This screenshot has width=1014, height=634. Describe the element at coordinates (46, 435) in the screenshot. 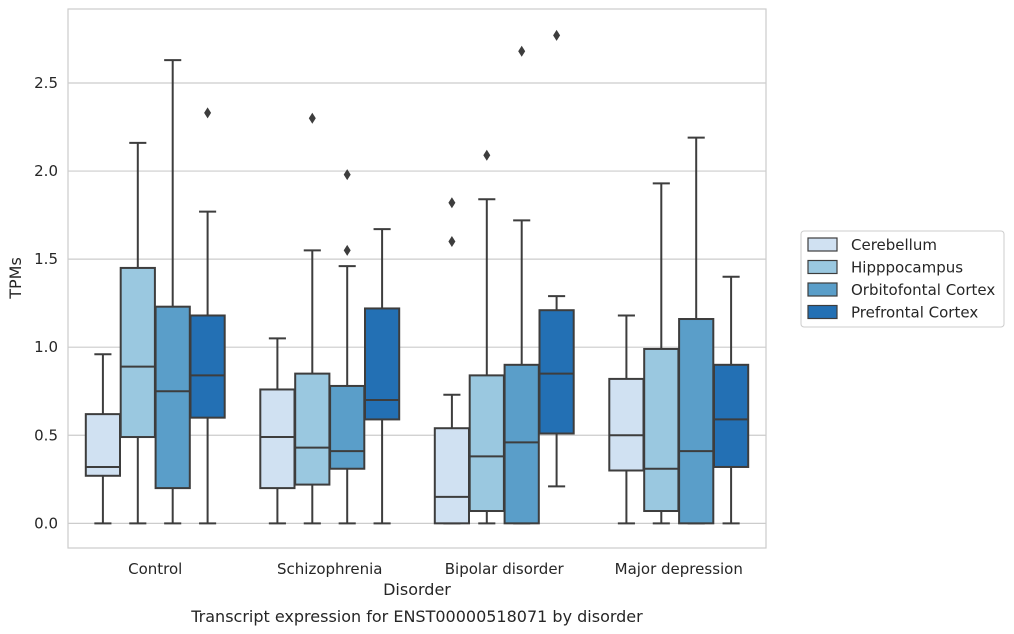

I see `y-tick-label: 0.5` at that location.